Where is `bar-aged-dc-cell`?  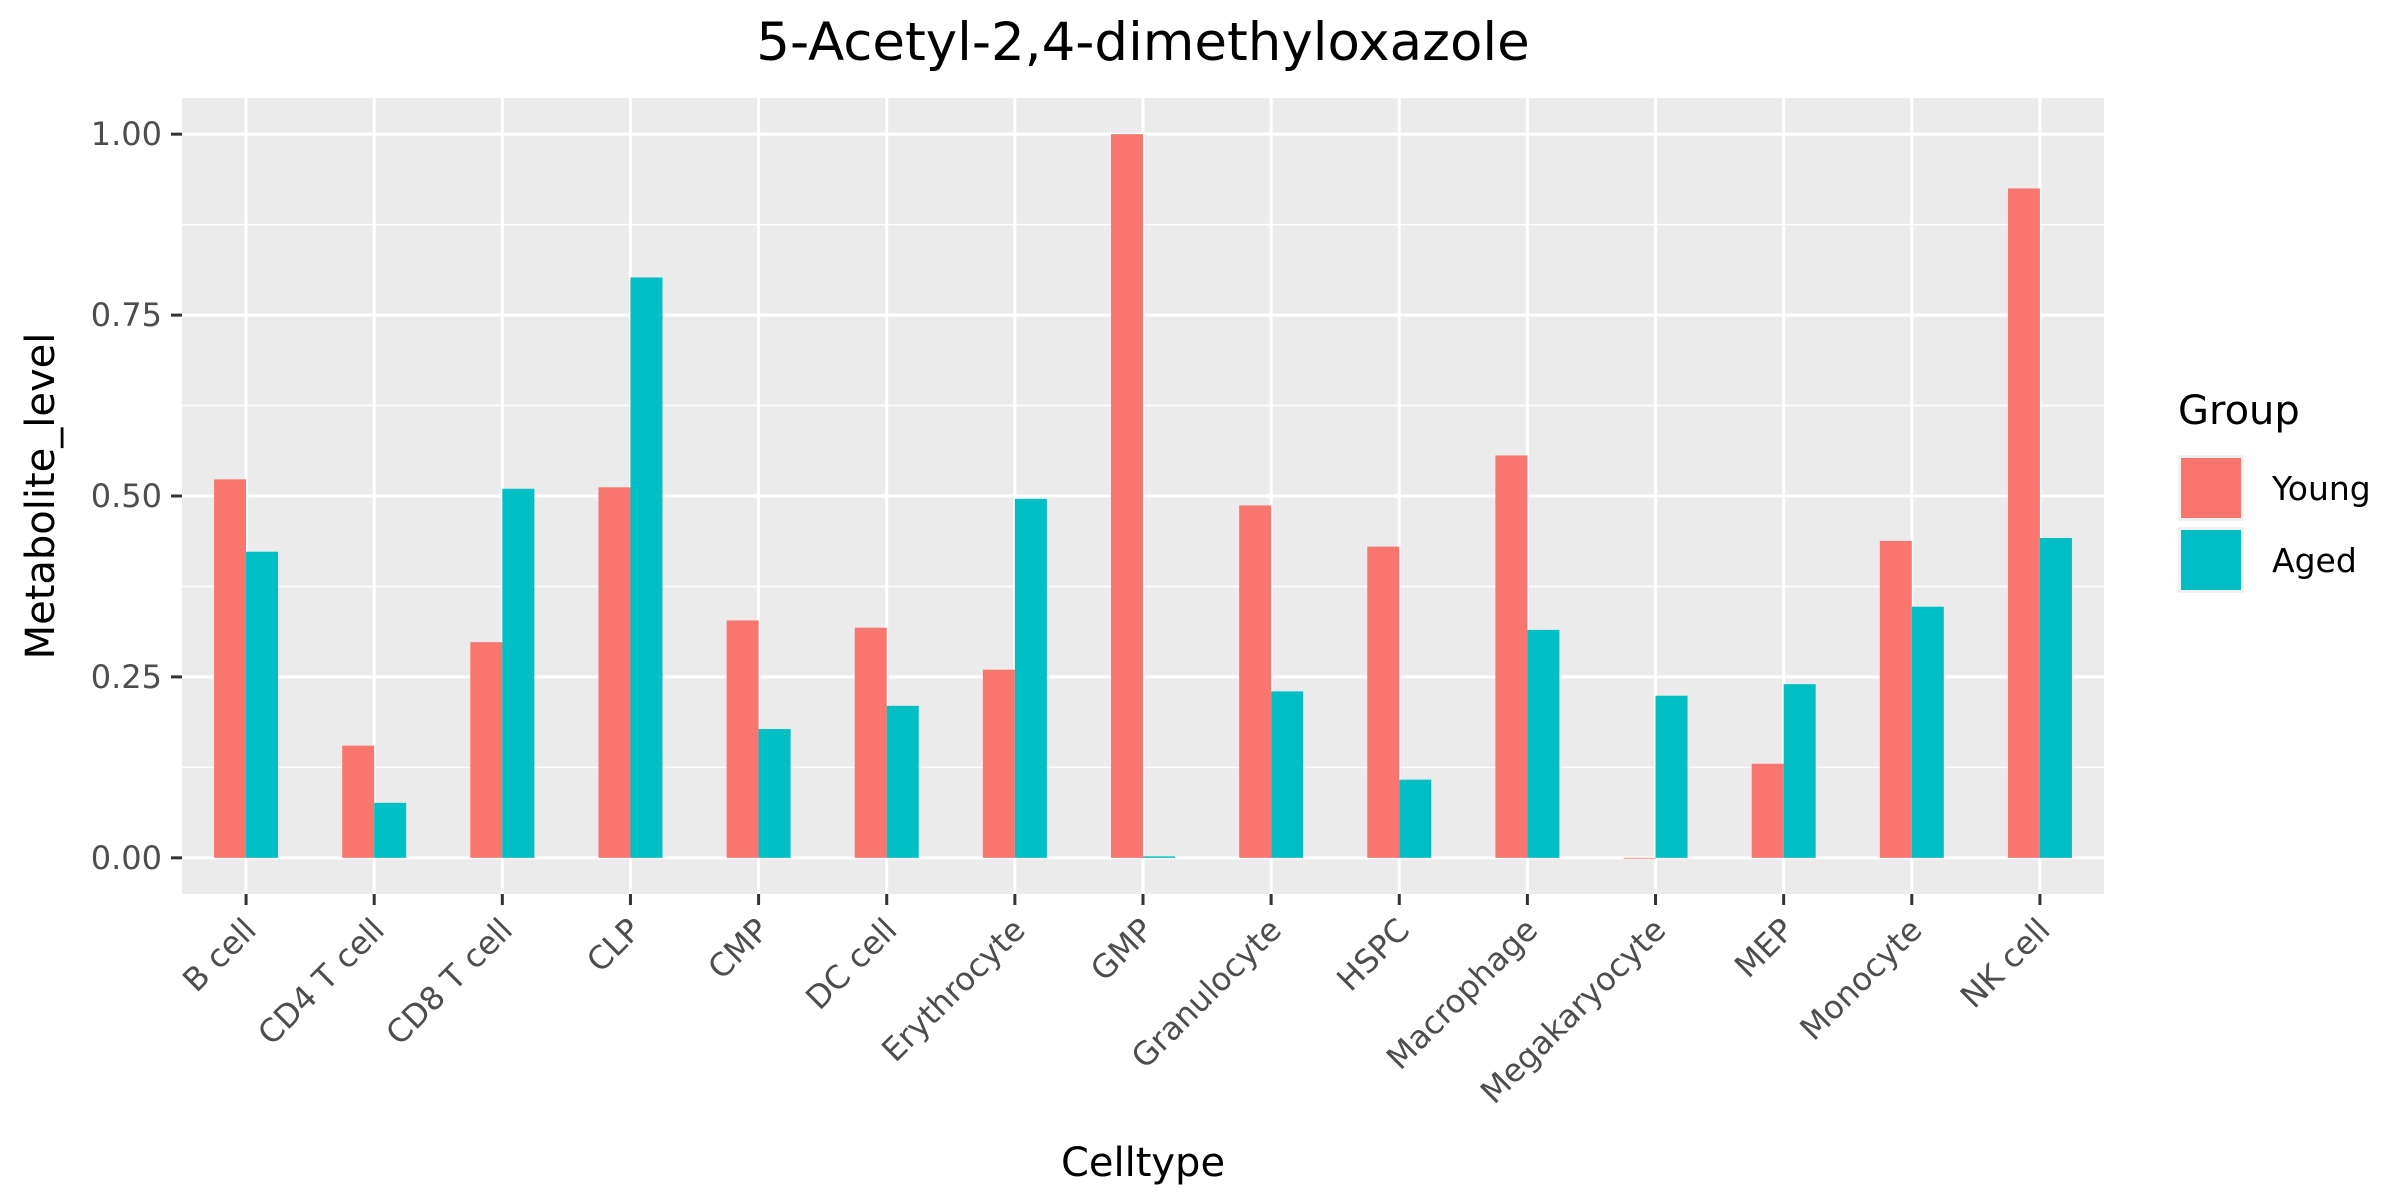 bar-aged-dc-cell is located at coordinates (902, 781).